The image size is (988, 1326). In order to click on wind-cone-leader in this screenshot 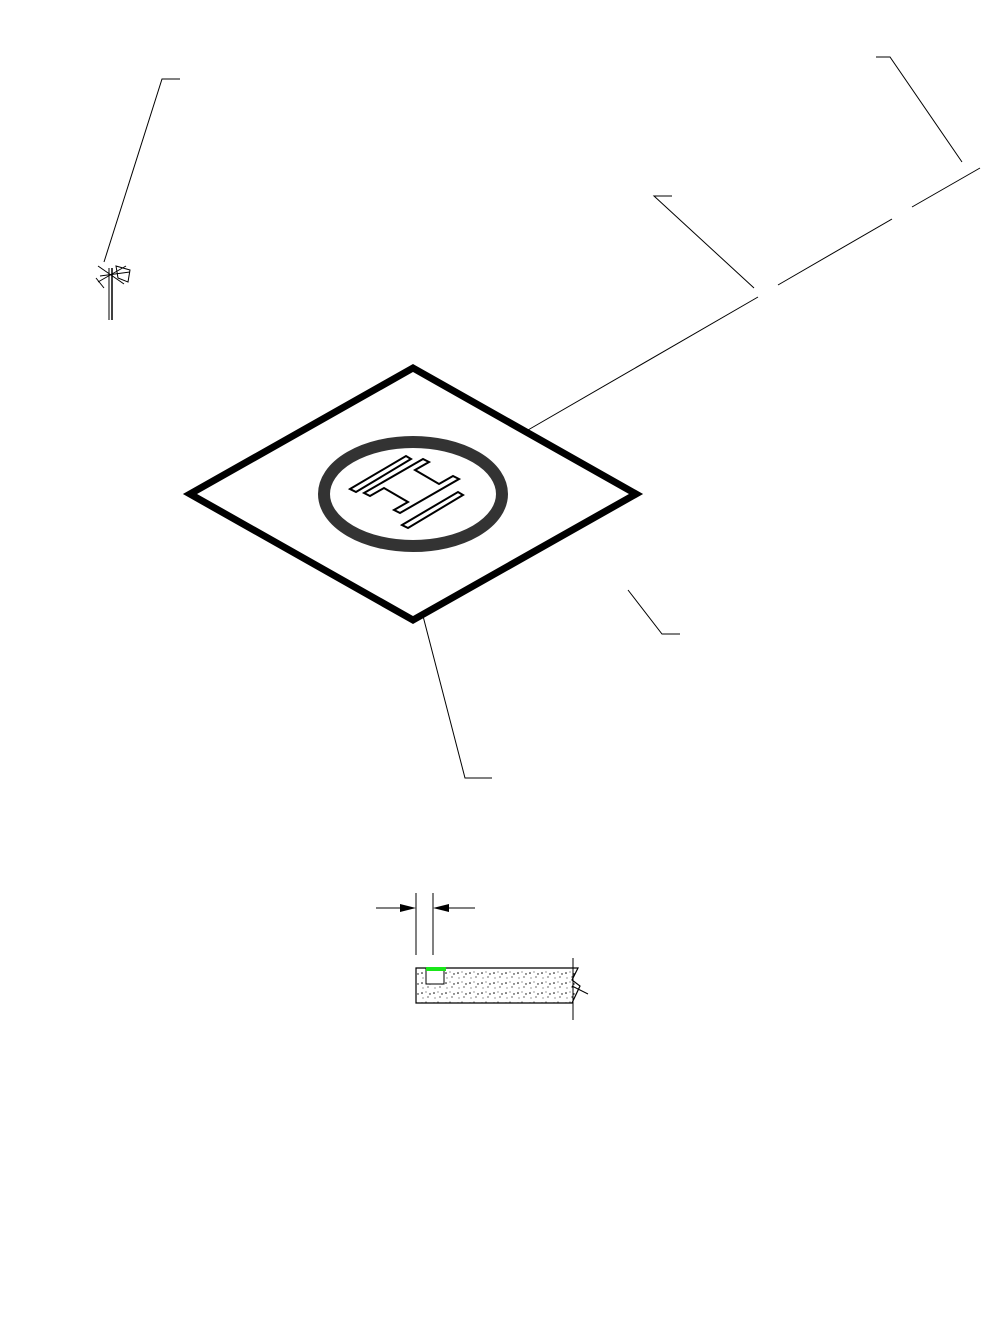, I will do `click(141, 170)`.